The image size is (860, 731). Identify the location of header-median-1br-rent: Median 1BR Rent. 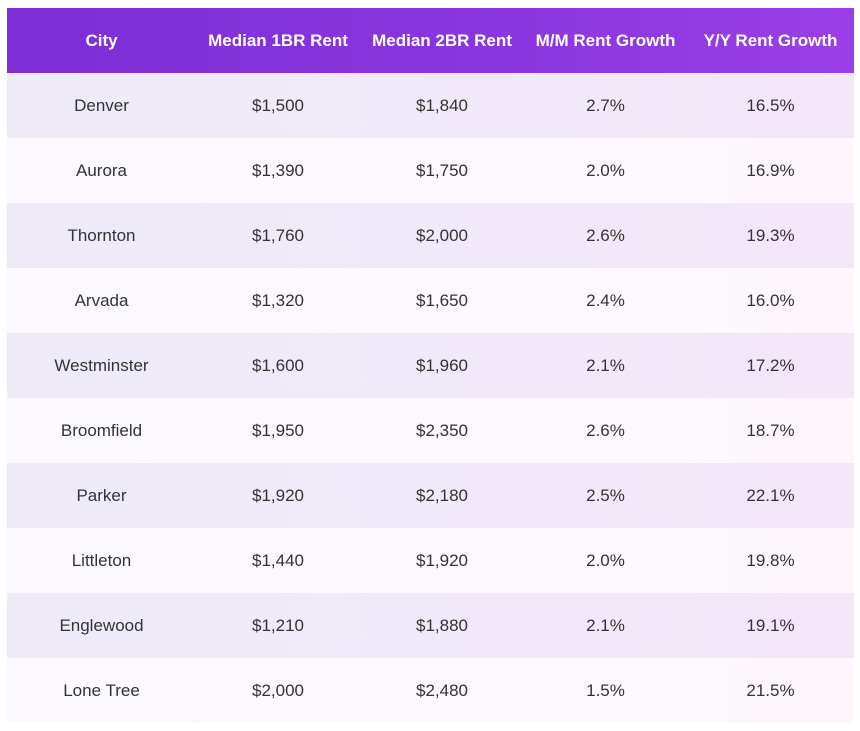
(278, 40).